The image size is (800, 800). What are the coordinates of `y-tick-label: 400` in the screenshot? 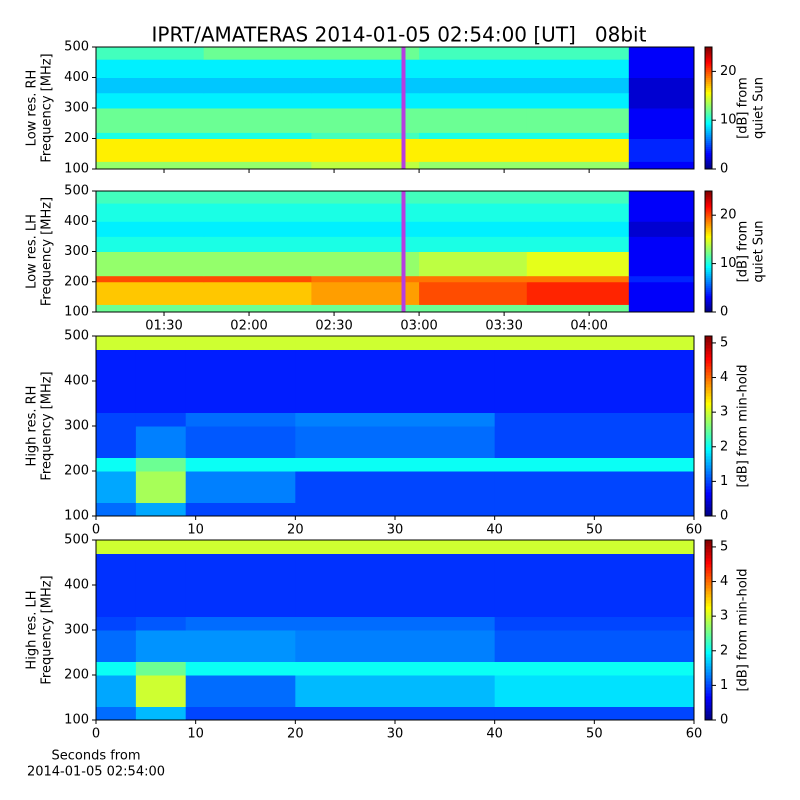 It's located at (76, 585).